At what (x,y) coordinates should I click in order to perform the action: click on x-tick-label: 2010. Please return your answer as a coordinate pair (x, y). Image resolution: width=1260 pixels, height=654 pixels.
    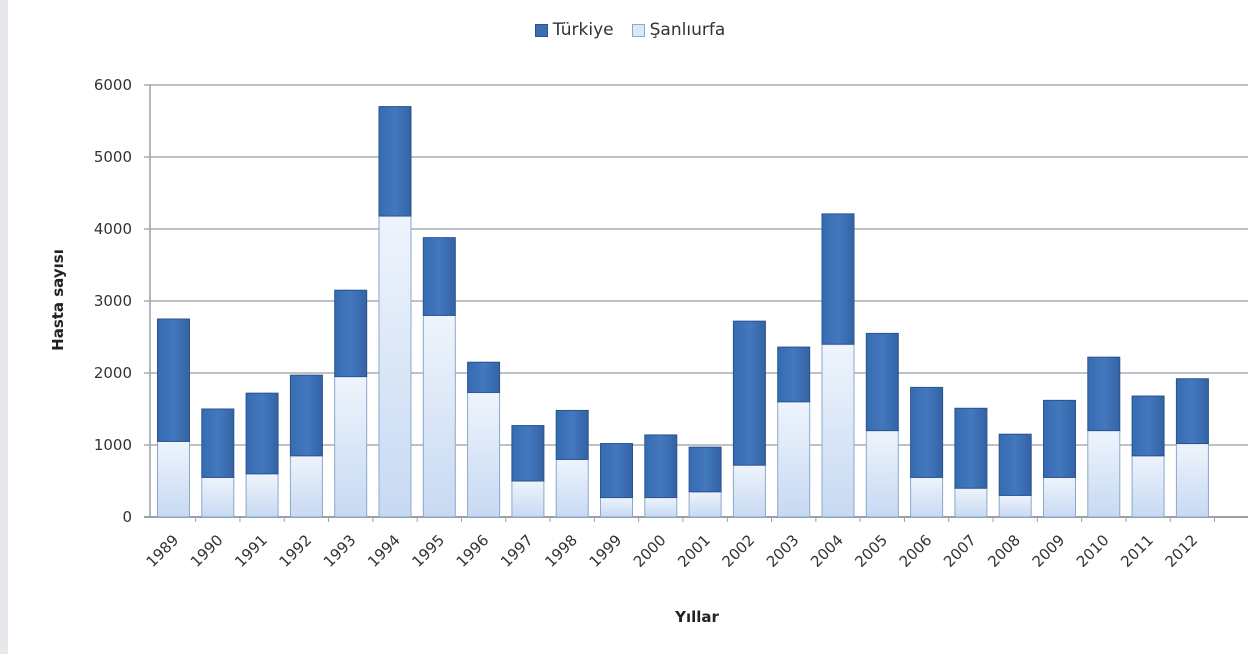
    Looking at the image, I should click on (1093, 551).